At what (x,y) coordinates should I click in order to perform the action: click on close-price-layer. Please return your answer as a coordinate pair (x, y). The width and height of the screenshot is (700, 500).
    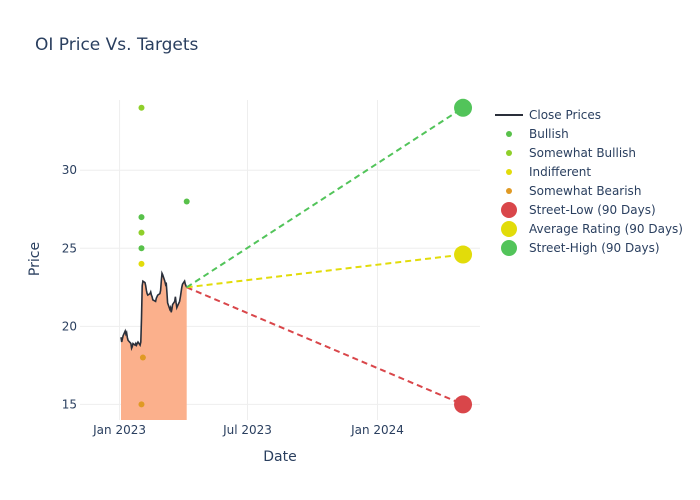
    Looking at the image, I should click on (154, 311).